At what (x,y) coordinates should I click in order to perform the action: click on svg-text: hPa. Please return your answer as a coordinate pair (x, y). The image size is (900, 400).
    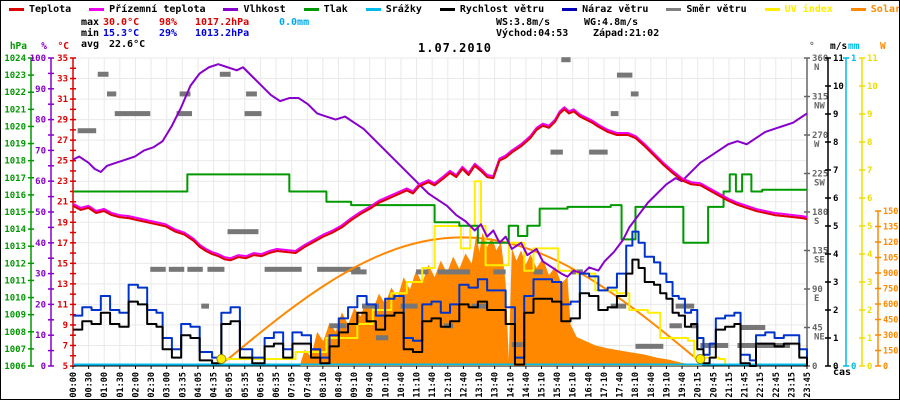
    Looking at the image, I should click on (18, 46).